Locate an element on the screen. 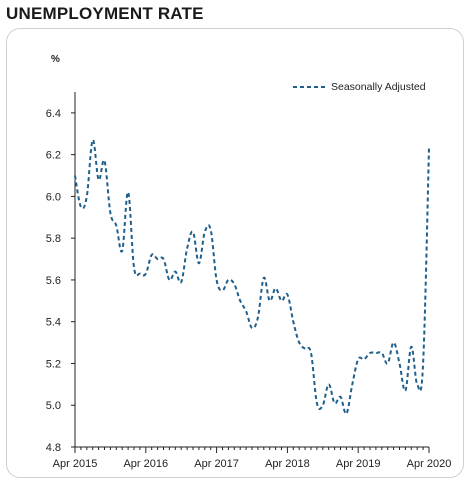 The height and width of the screenshot is (492, 468). y-tick-label: 4.8 is located at coordinates (53, 448).